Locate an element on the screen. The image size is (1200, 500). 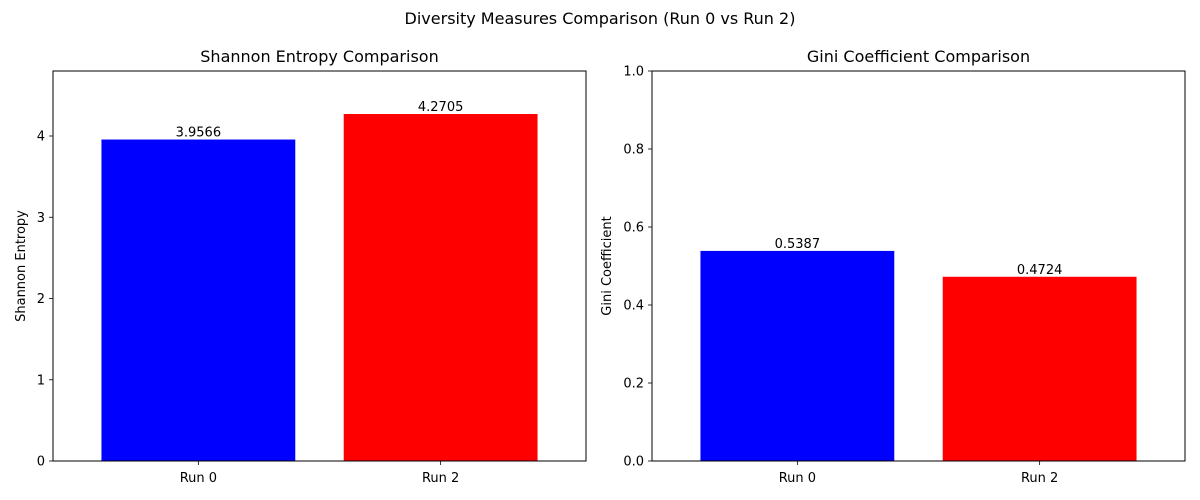
shannon-x-tick-label: Run 2 is located at coordinates (440, 478).